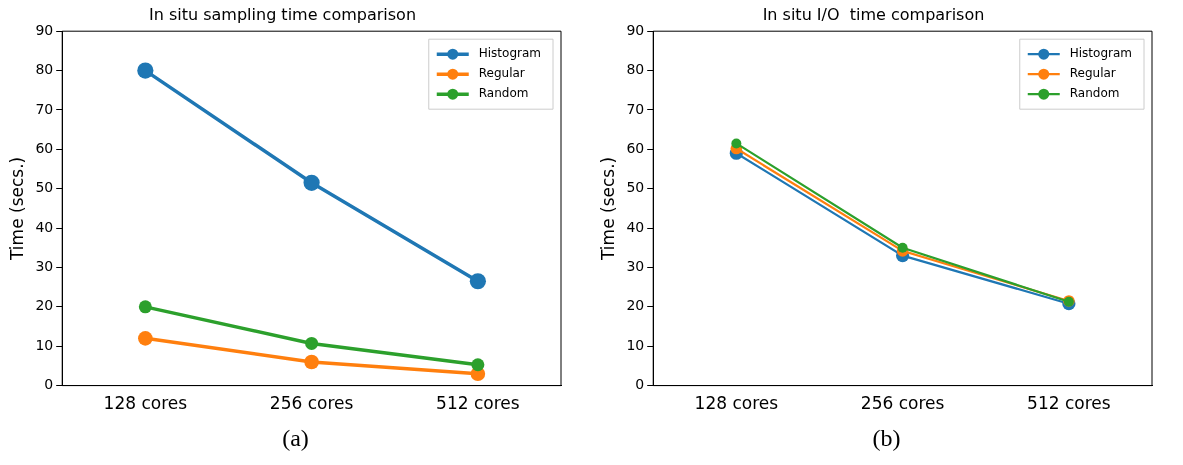  I want to click on chart-title: In situ sampling time comparison, so click(282, 14).